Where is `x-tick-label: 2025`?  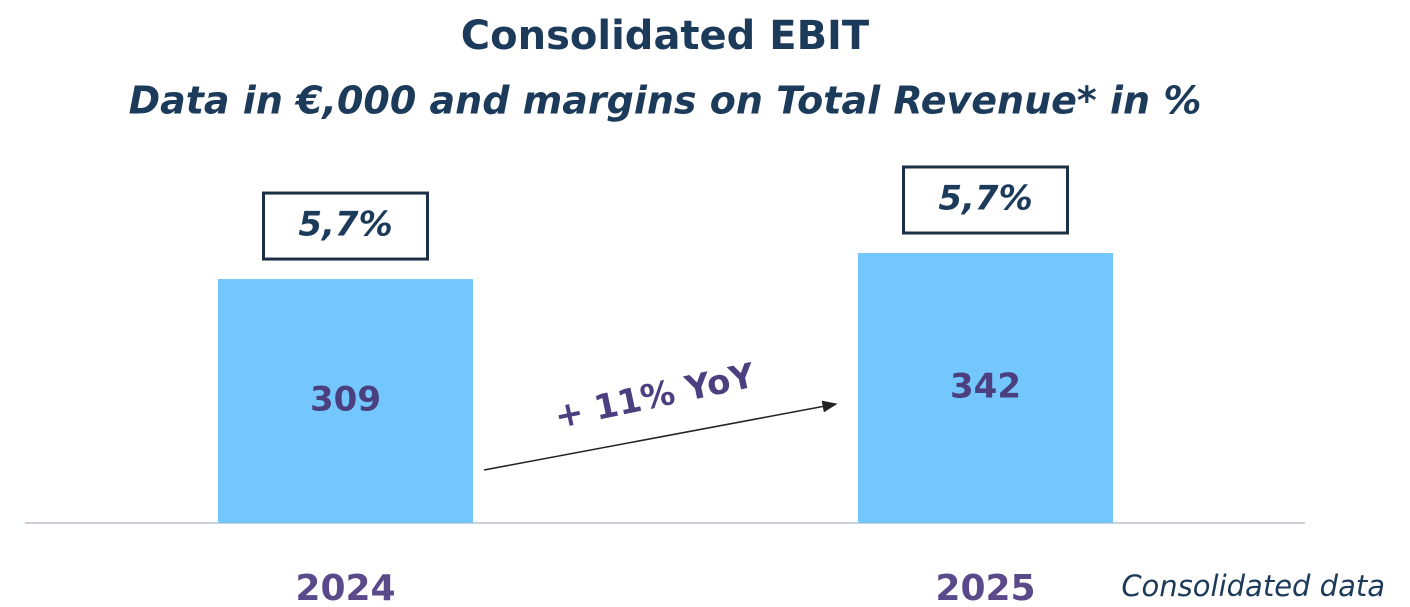 x-tick-label: 2025 is located at coordinates (985, 587).